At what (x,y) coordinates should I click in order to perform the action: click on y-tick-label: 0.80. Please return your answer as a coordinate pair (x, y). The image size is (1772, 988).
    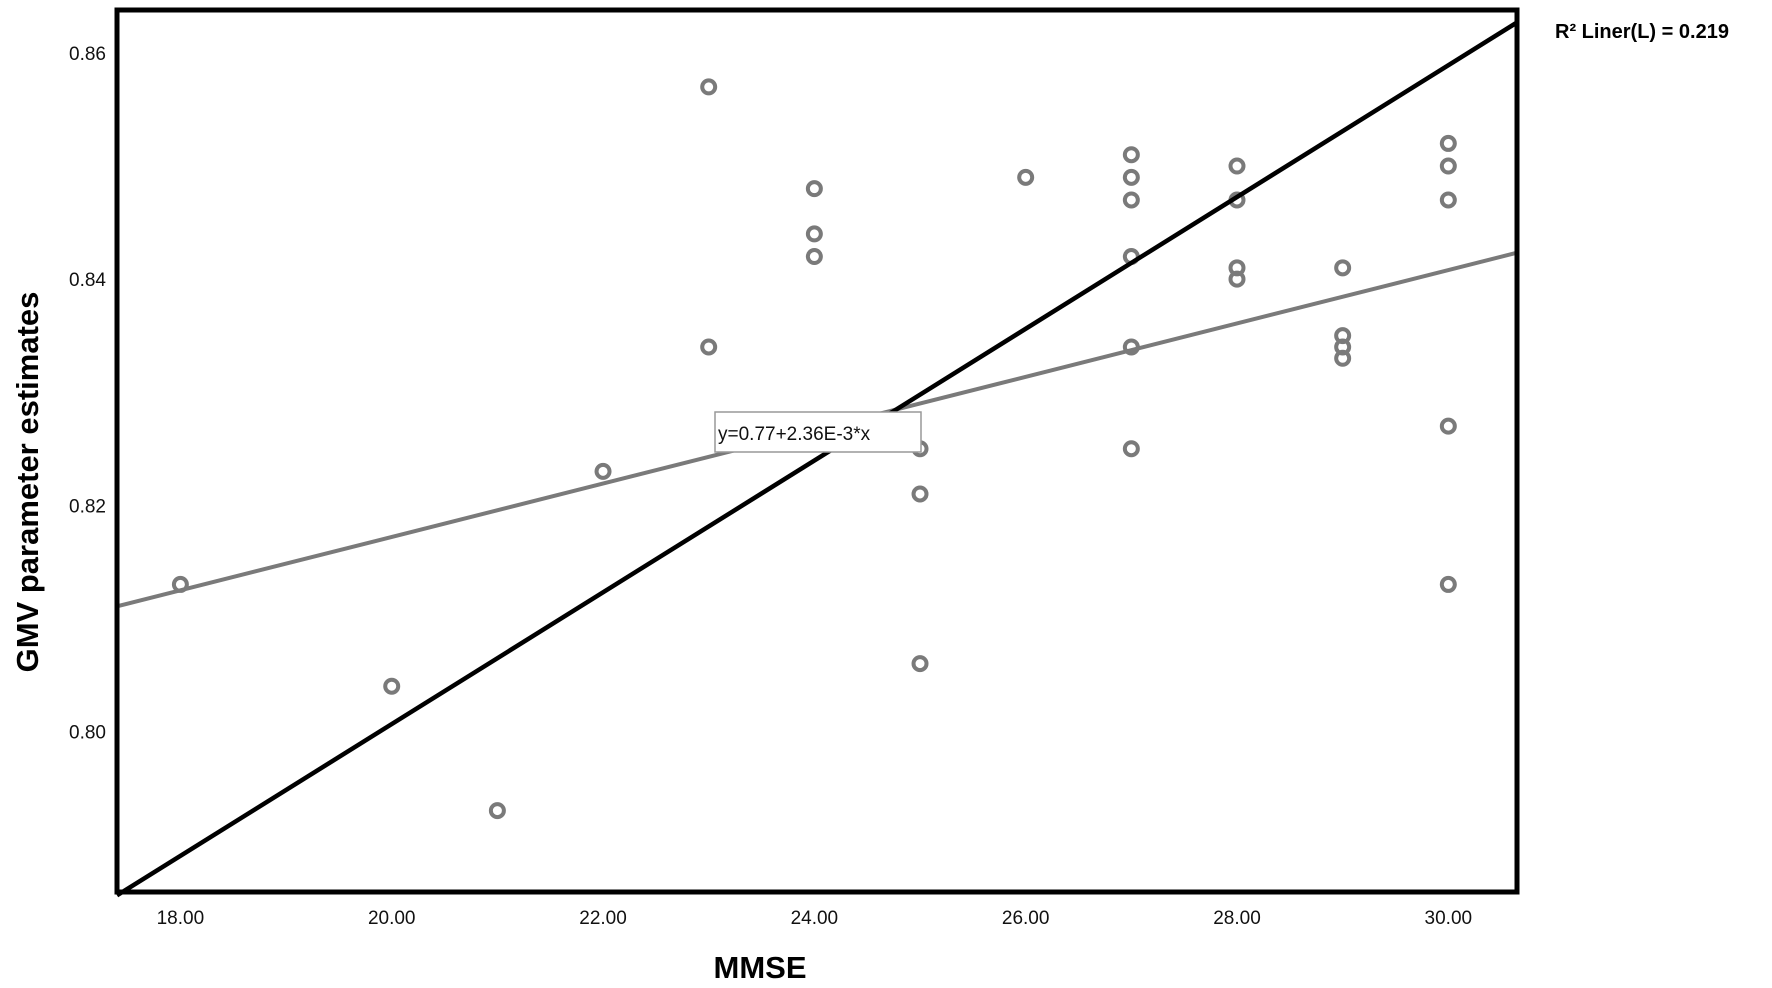
    Looking at the image, I should click on (87, 732).